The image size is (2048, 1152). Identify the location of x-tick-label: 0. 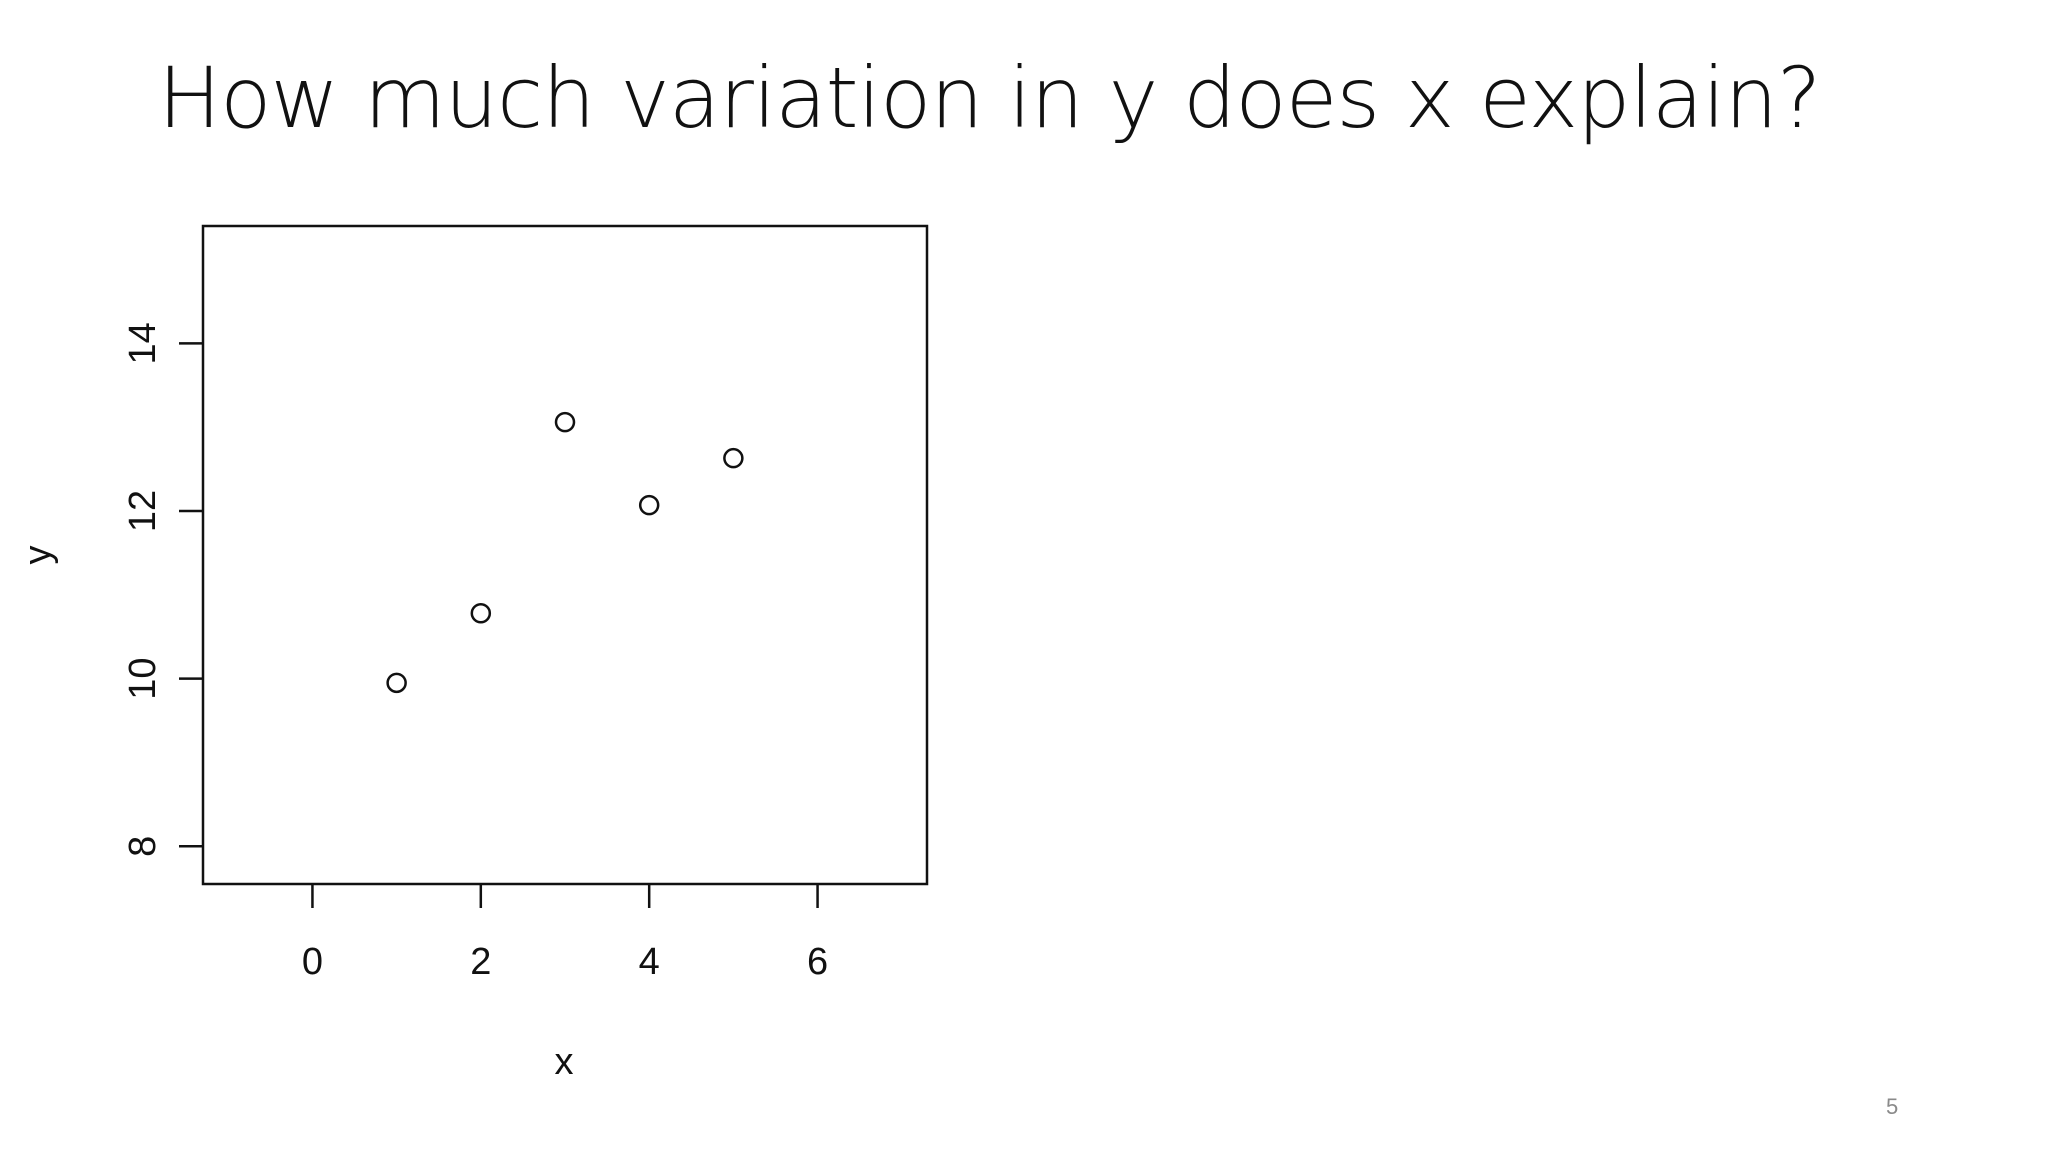
(312, 962).